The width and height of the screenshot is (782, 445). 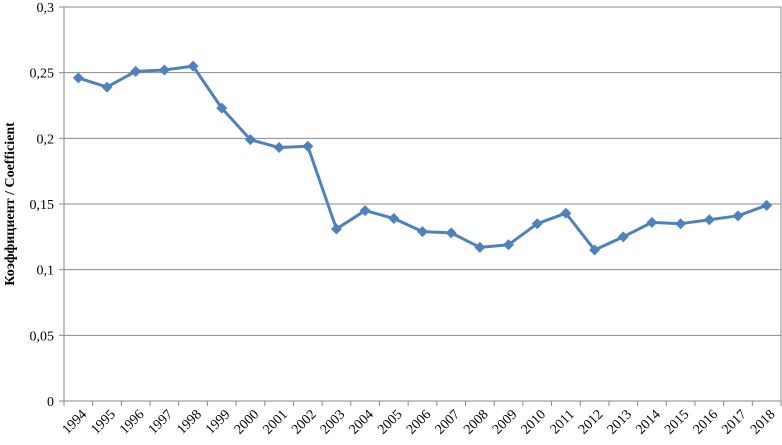 I want to click on x-tick-label: 2003, so click(x=333, y=422).